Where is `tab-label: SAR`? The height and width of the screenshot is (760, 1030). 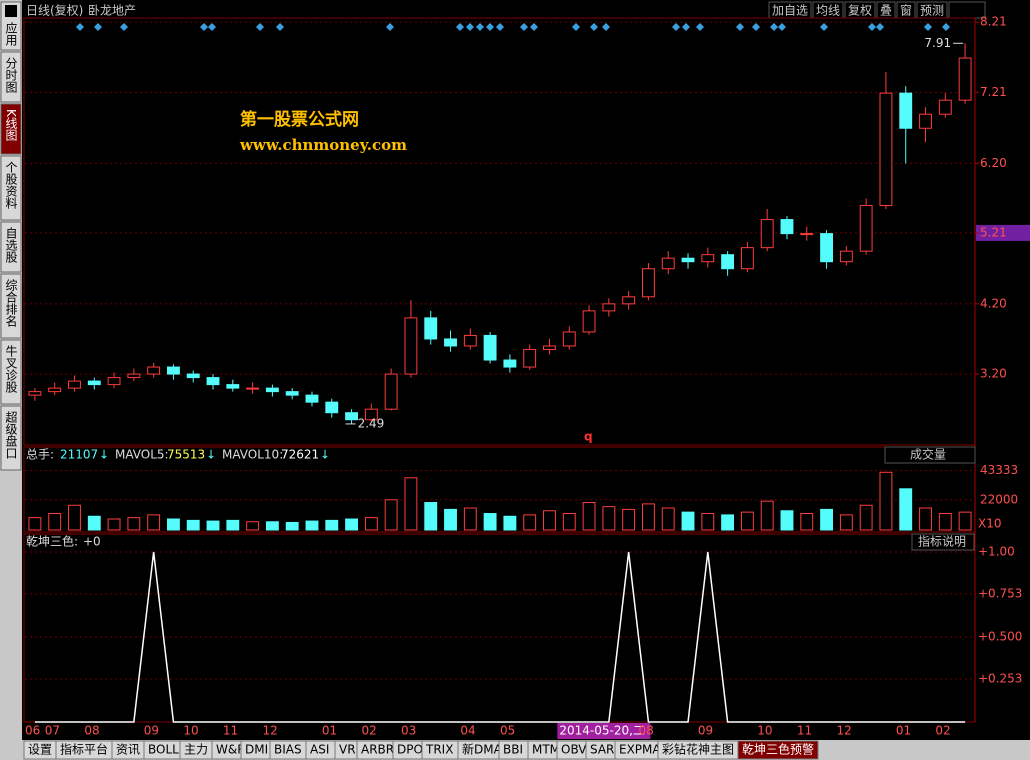
tab-label: SAR is located at coordinates (602, 750).